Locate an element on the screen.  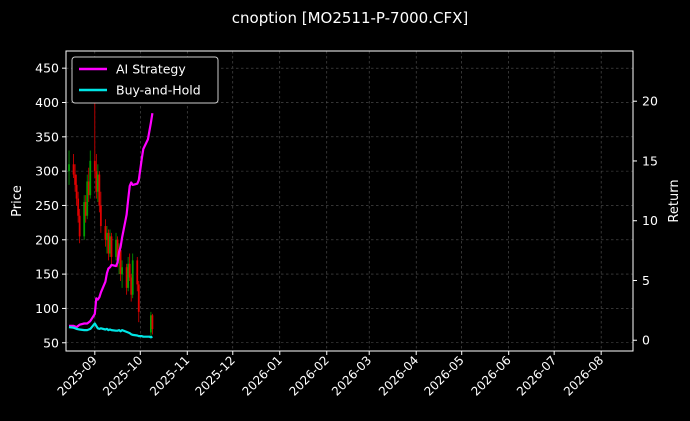
legend-box is located at coordinates (145, 80).